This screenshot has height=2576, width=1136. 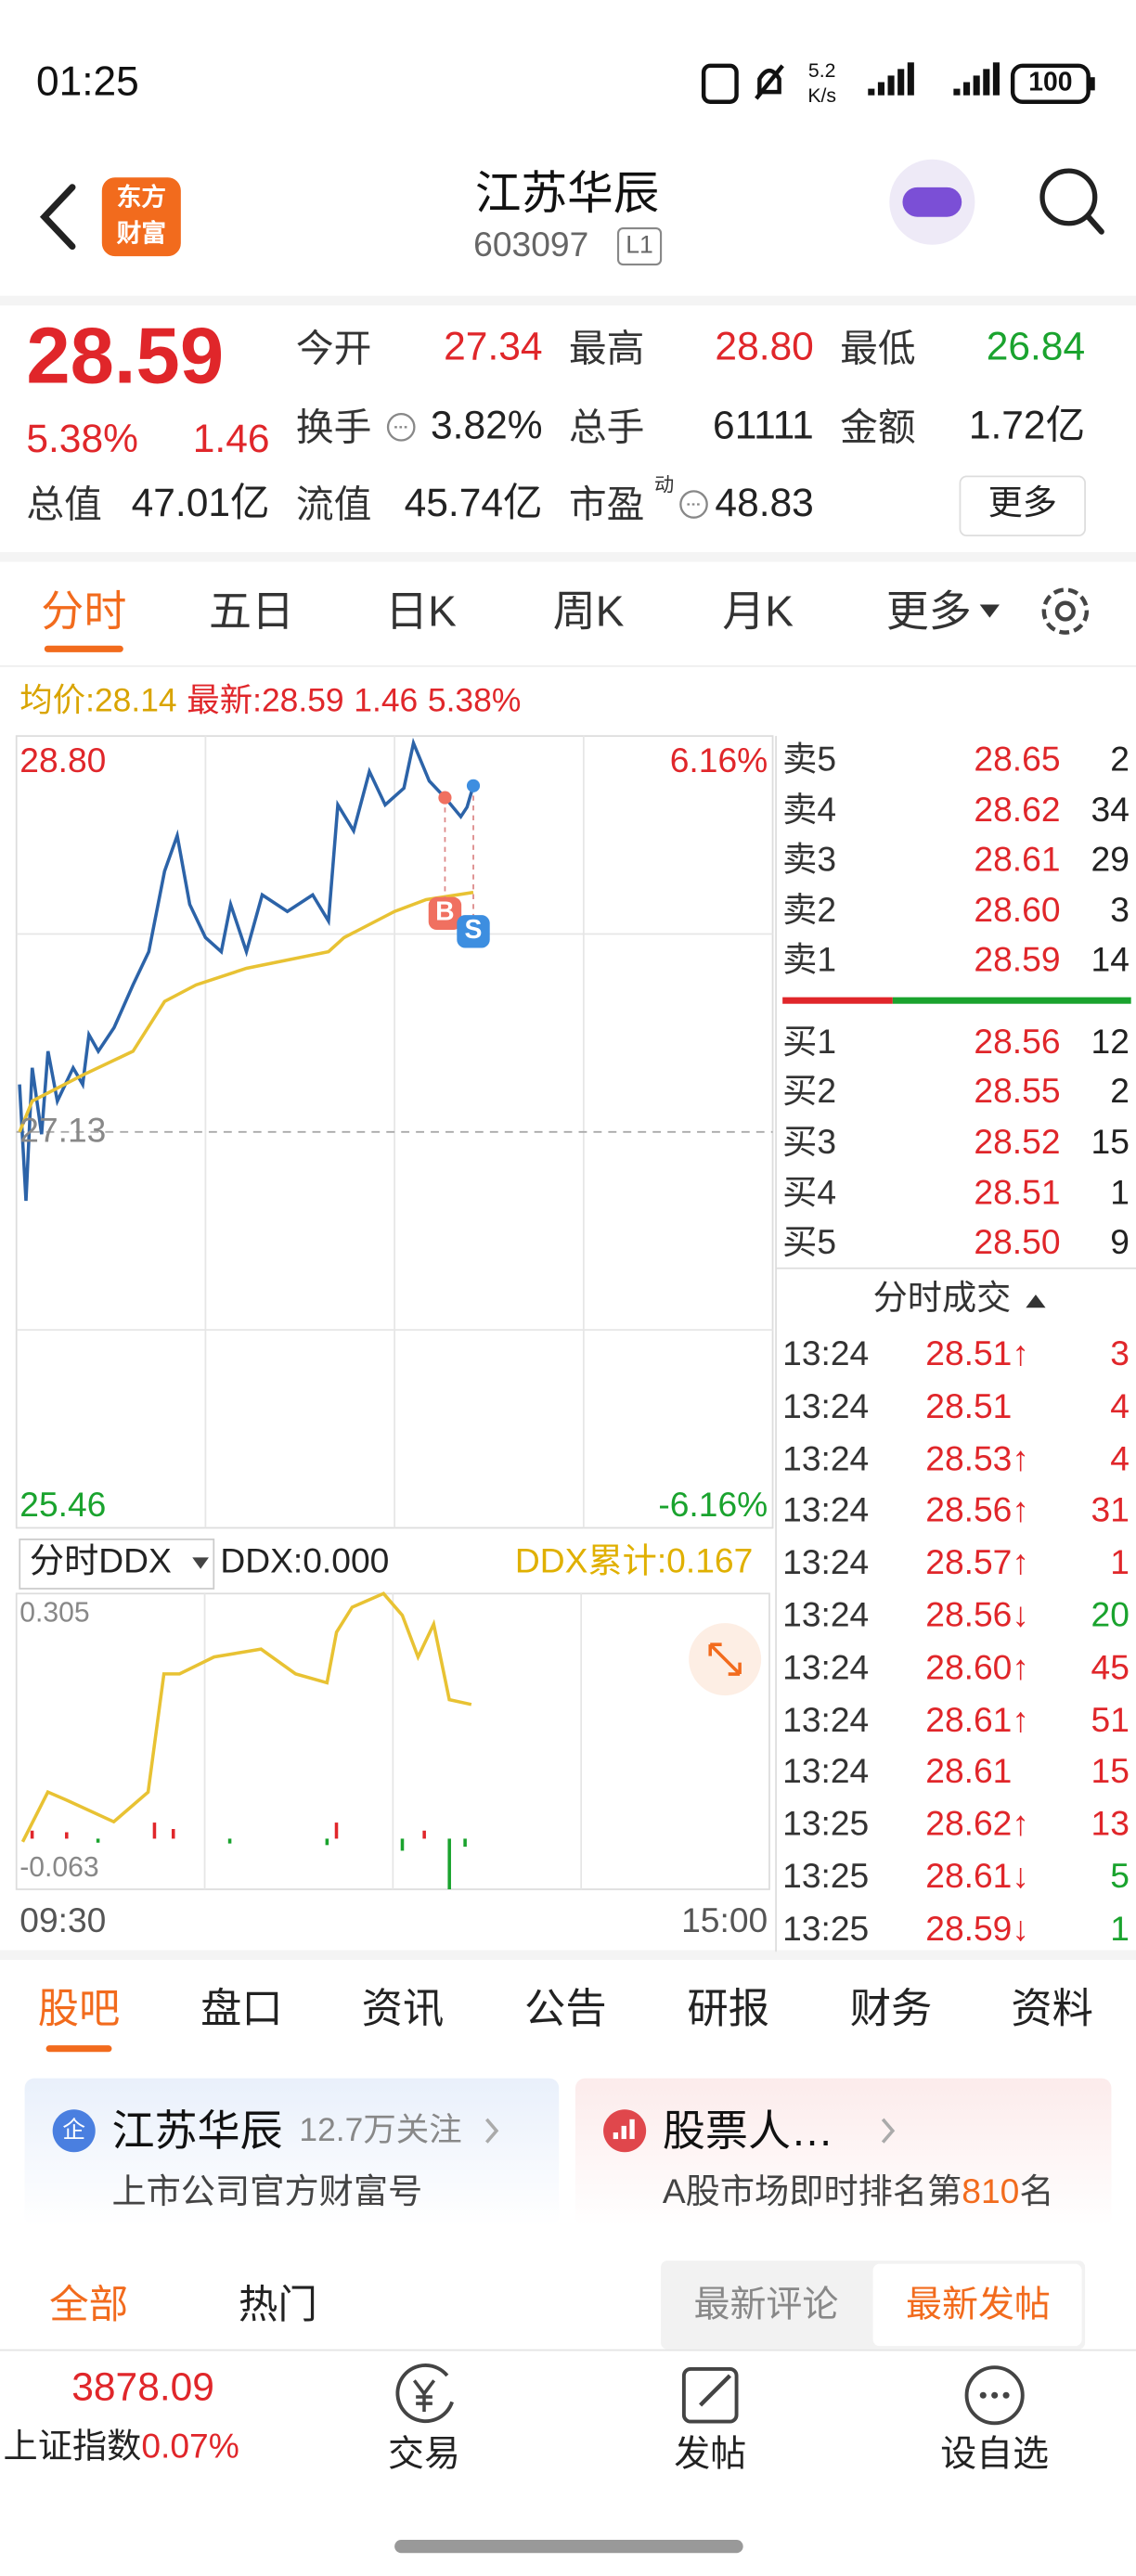 I want to click on trade-volume: 1, so click(x=1120, y=1930).